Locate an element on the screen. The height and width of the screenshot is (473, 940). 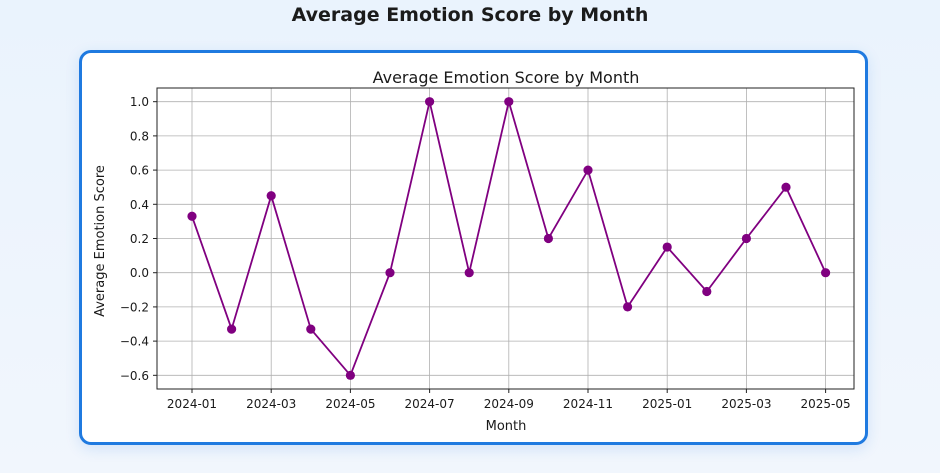
x-tick-label: 2024-03 is located at coordinates (271, 404).